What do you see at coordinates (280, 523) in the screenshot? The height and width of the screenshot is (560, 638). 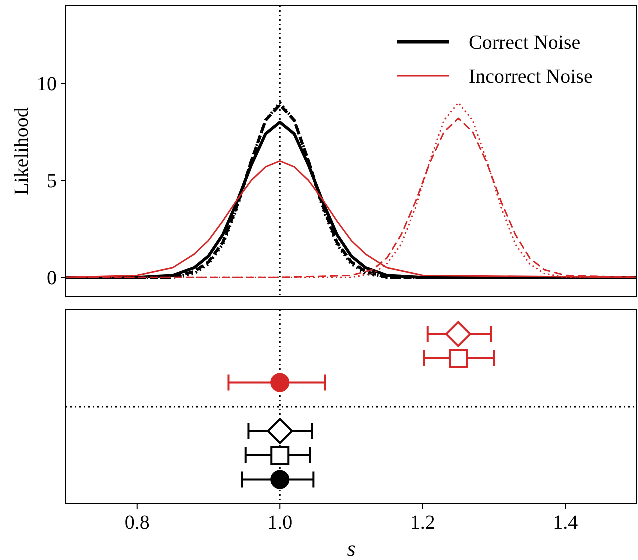 I see `x-tick-label: 1.0` at bounding box center [280, 523].